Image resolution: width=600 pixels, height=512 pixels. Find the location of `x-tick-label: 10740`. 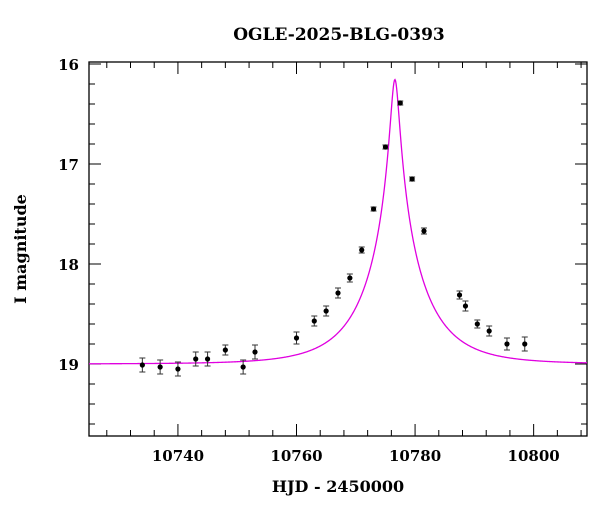

x-tick-label: 10740 is located at coordinates (178, 456).